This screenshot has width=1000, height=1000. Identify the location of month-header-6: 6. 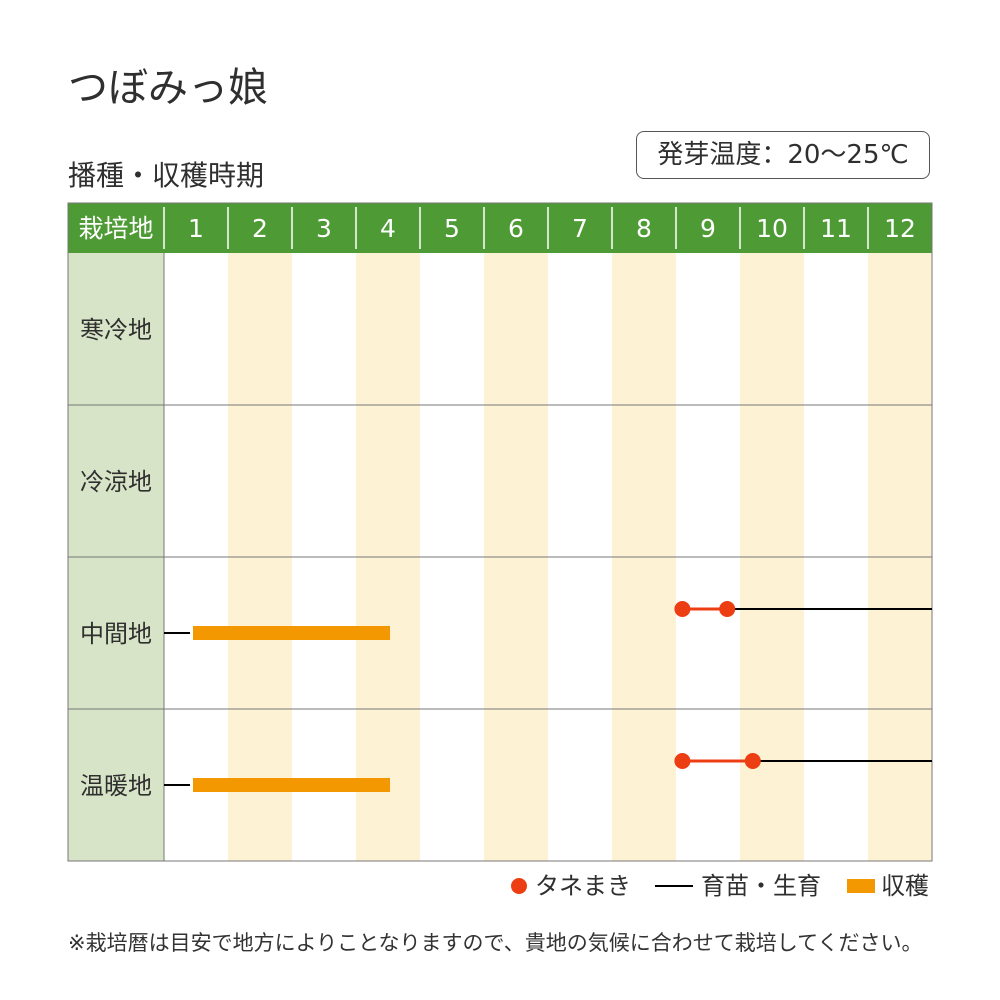
(516, 228).